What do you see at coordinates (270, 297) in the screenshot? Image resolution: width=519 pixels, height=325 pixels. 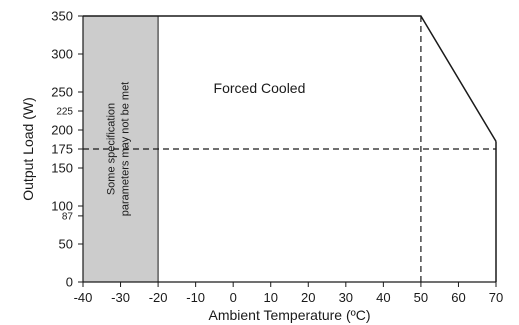 I see `x-tick-label: 10` at bounding box center [270, 297].